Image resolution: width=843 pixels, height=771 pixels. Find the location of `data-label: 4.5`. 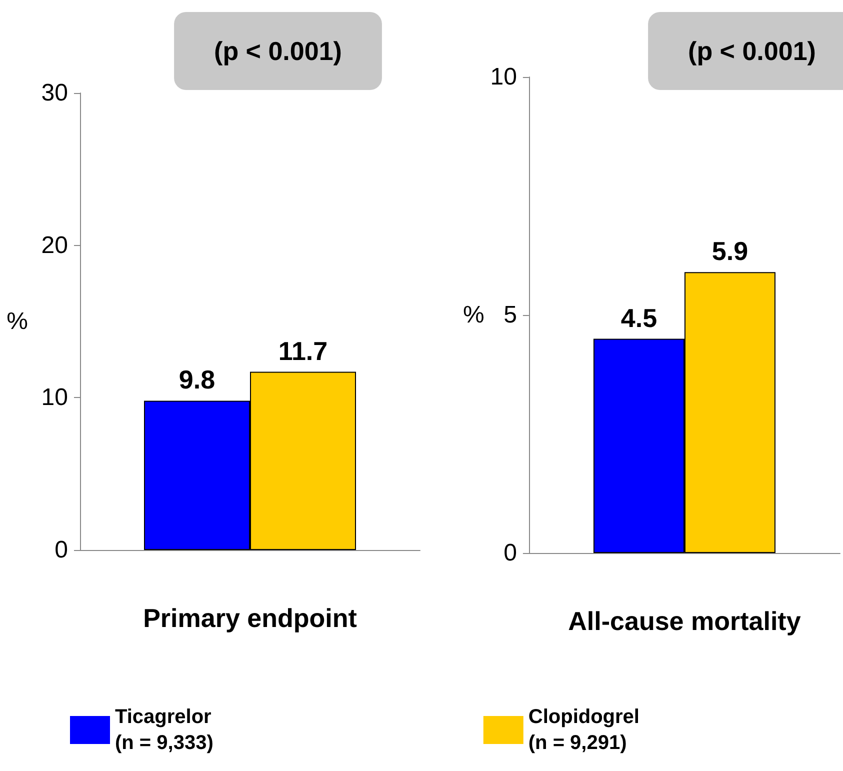

data-label: 4.5 is located at coordinates (639, 317).